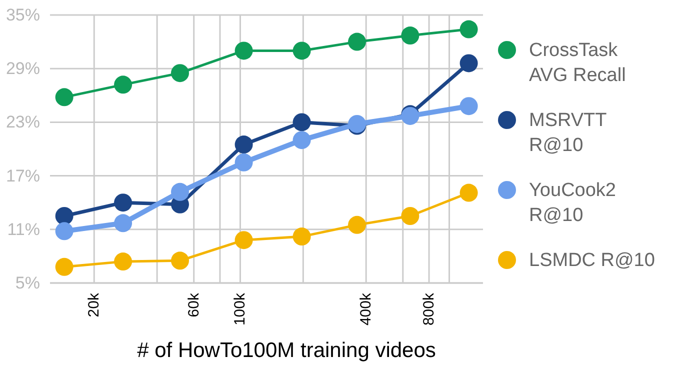 The image size is (676, 371). What do you see at coordinates (23, 176) in the screenshot?
I see `y-tick-label: 17%` at bounding box center [23, 176].